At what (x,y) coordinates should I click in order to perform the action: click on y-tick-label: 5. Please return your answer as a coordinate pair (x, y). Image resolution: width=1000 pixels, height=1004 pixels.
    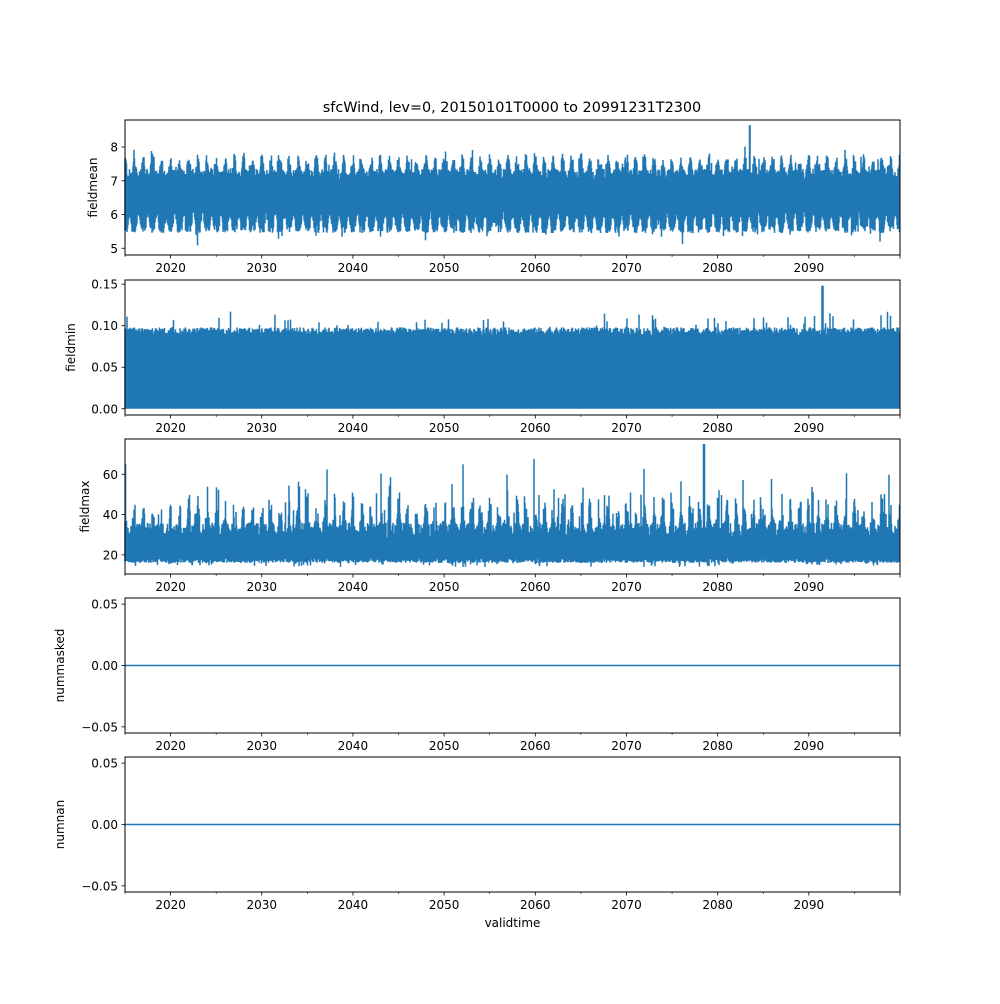
    Looking at the image, I should click on (114, 249).